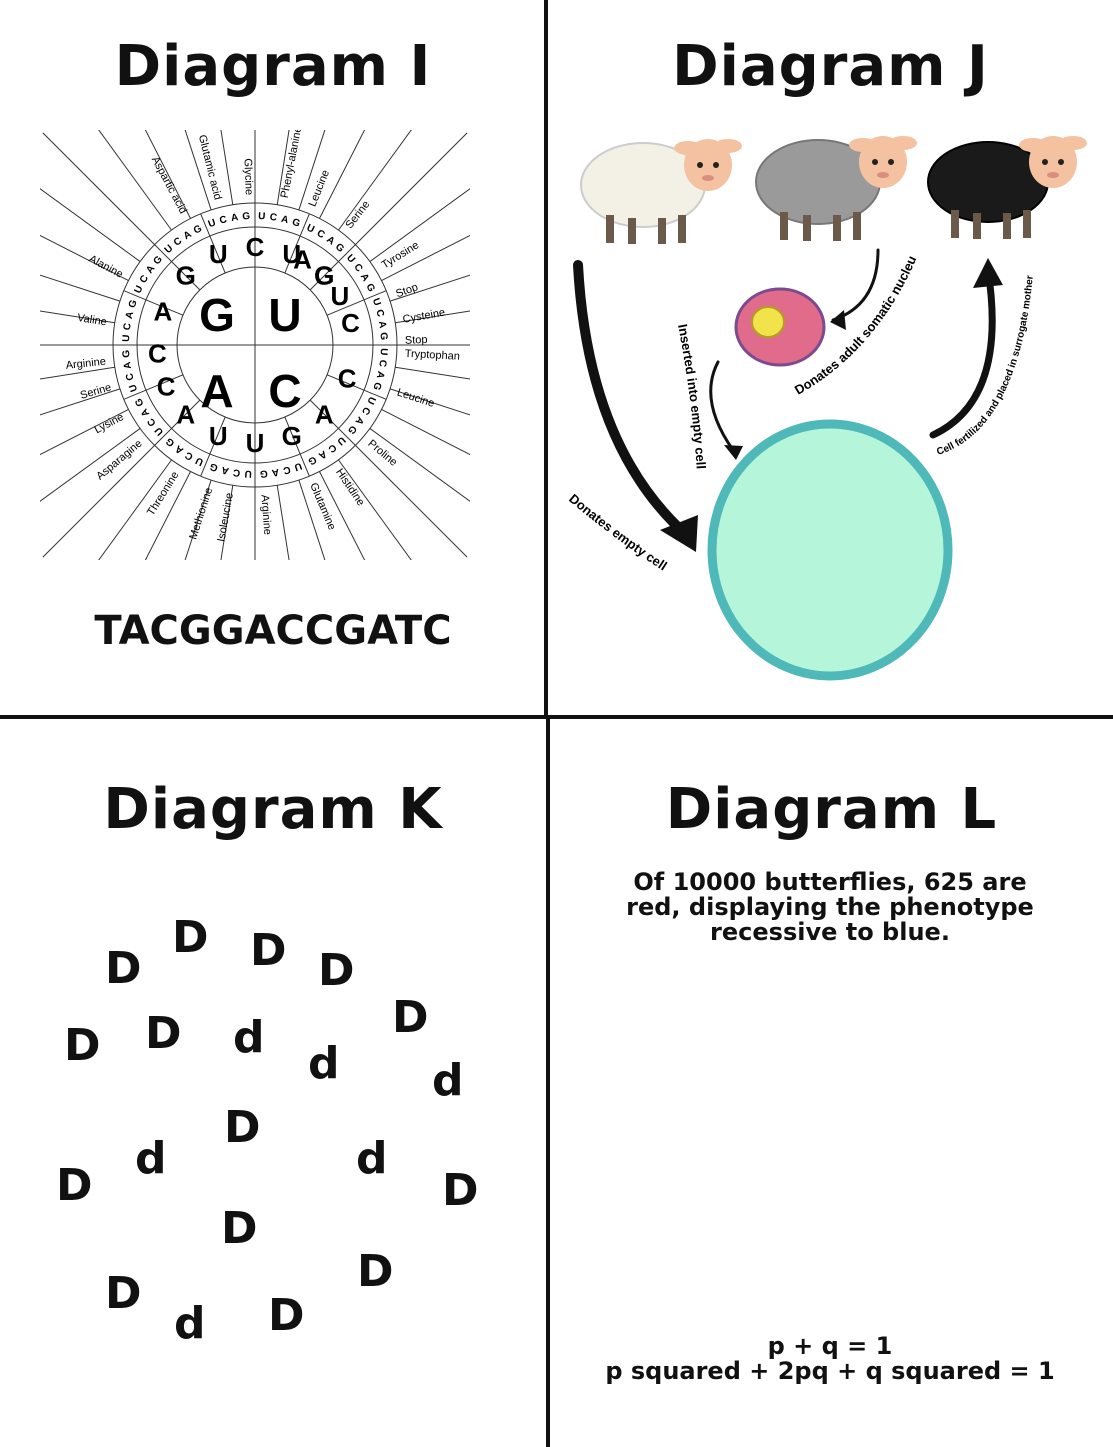 The image size is (1113, 1447). Describe the element at coordinates (273, 809) in the screenshot. I see `diagram-k-title: Diagram K` at that location.